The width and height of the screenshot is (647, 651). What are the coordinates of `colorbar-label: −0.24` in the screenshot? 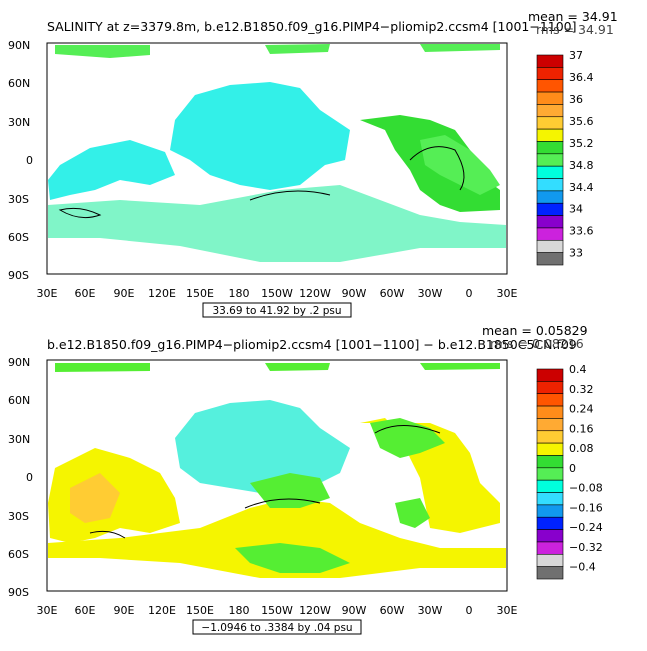 It's located at (586, 527).